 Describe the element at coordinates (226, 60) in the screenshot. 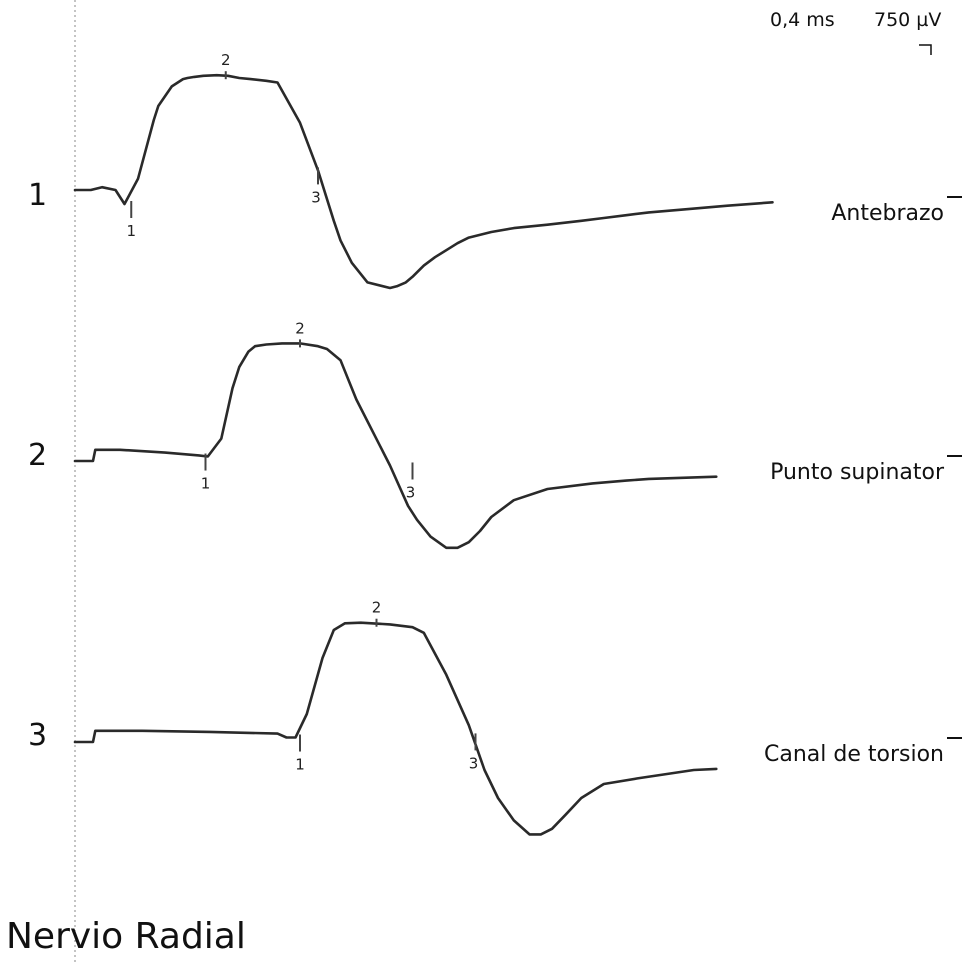

I see `marker-label-1-2: 2` at that location.